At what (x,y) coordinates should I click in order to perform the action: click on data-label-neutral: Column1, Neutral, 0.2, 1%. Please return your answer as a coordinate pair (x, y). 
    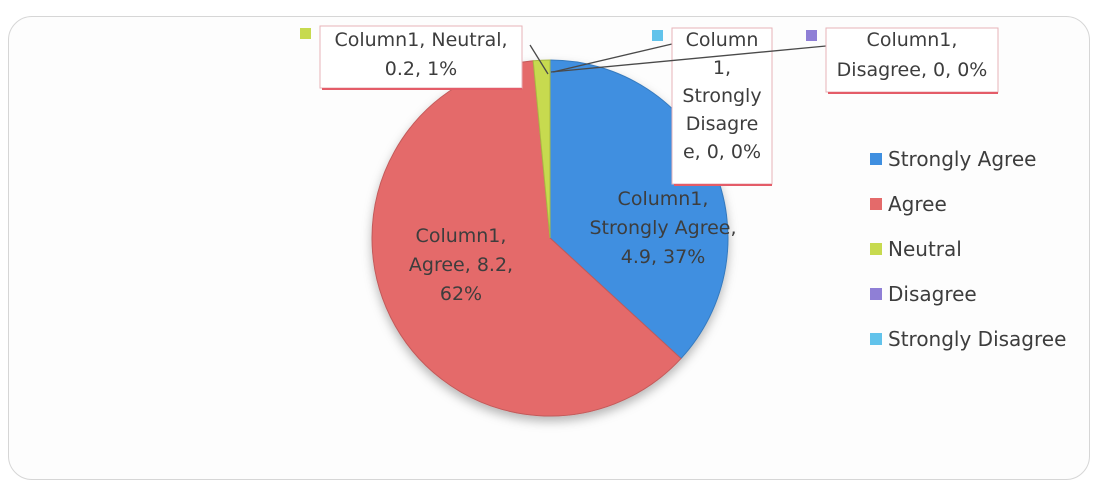
    Looking at the image, I should click on (420, 54).